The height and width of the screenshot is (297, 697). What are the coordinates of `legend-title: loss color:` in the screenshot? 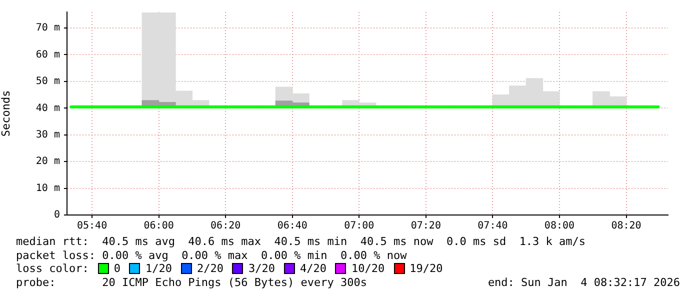 It's located at (52, 268).